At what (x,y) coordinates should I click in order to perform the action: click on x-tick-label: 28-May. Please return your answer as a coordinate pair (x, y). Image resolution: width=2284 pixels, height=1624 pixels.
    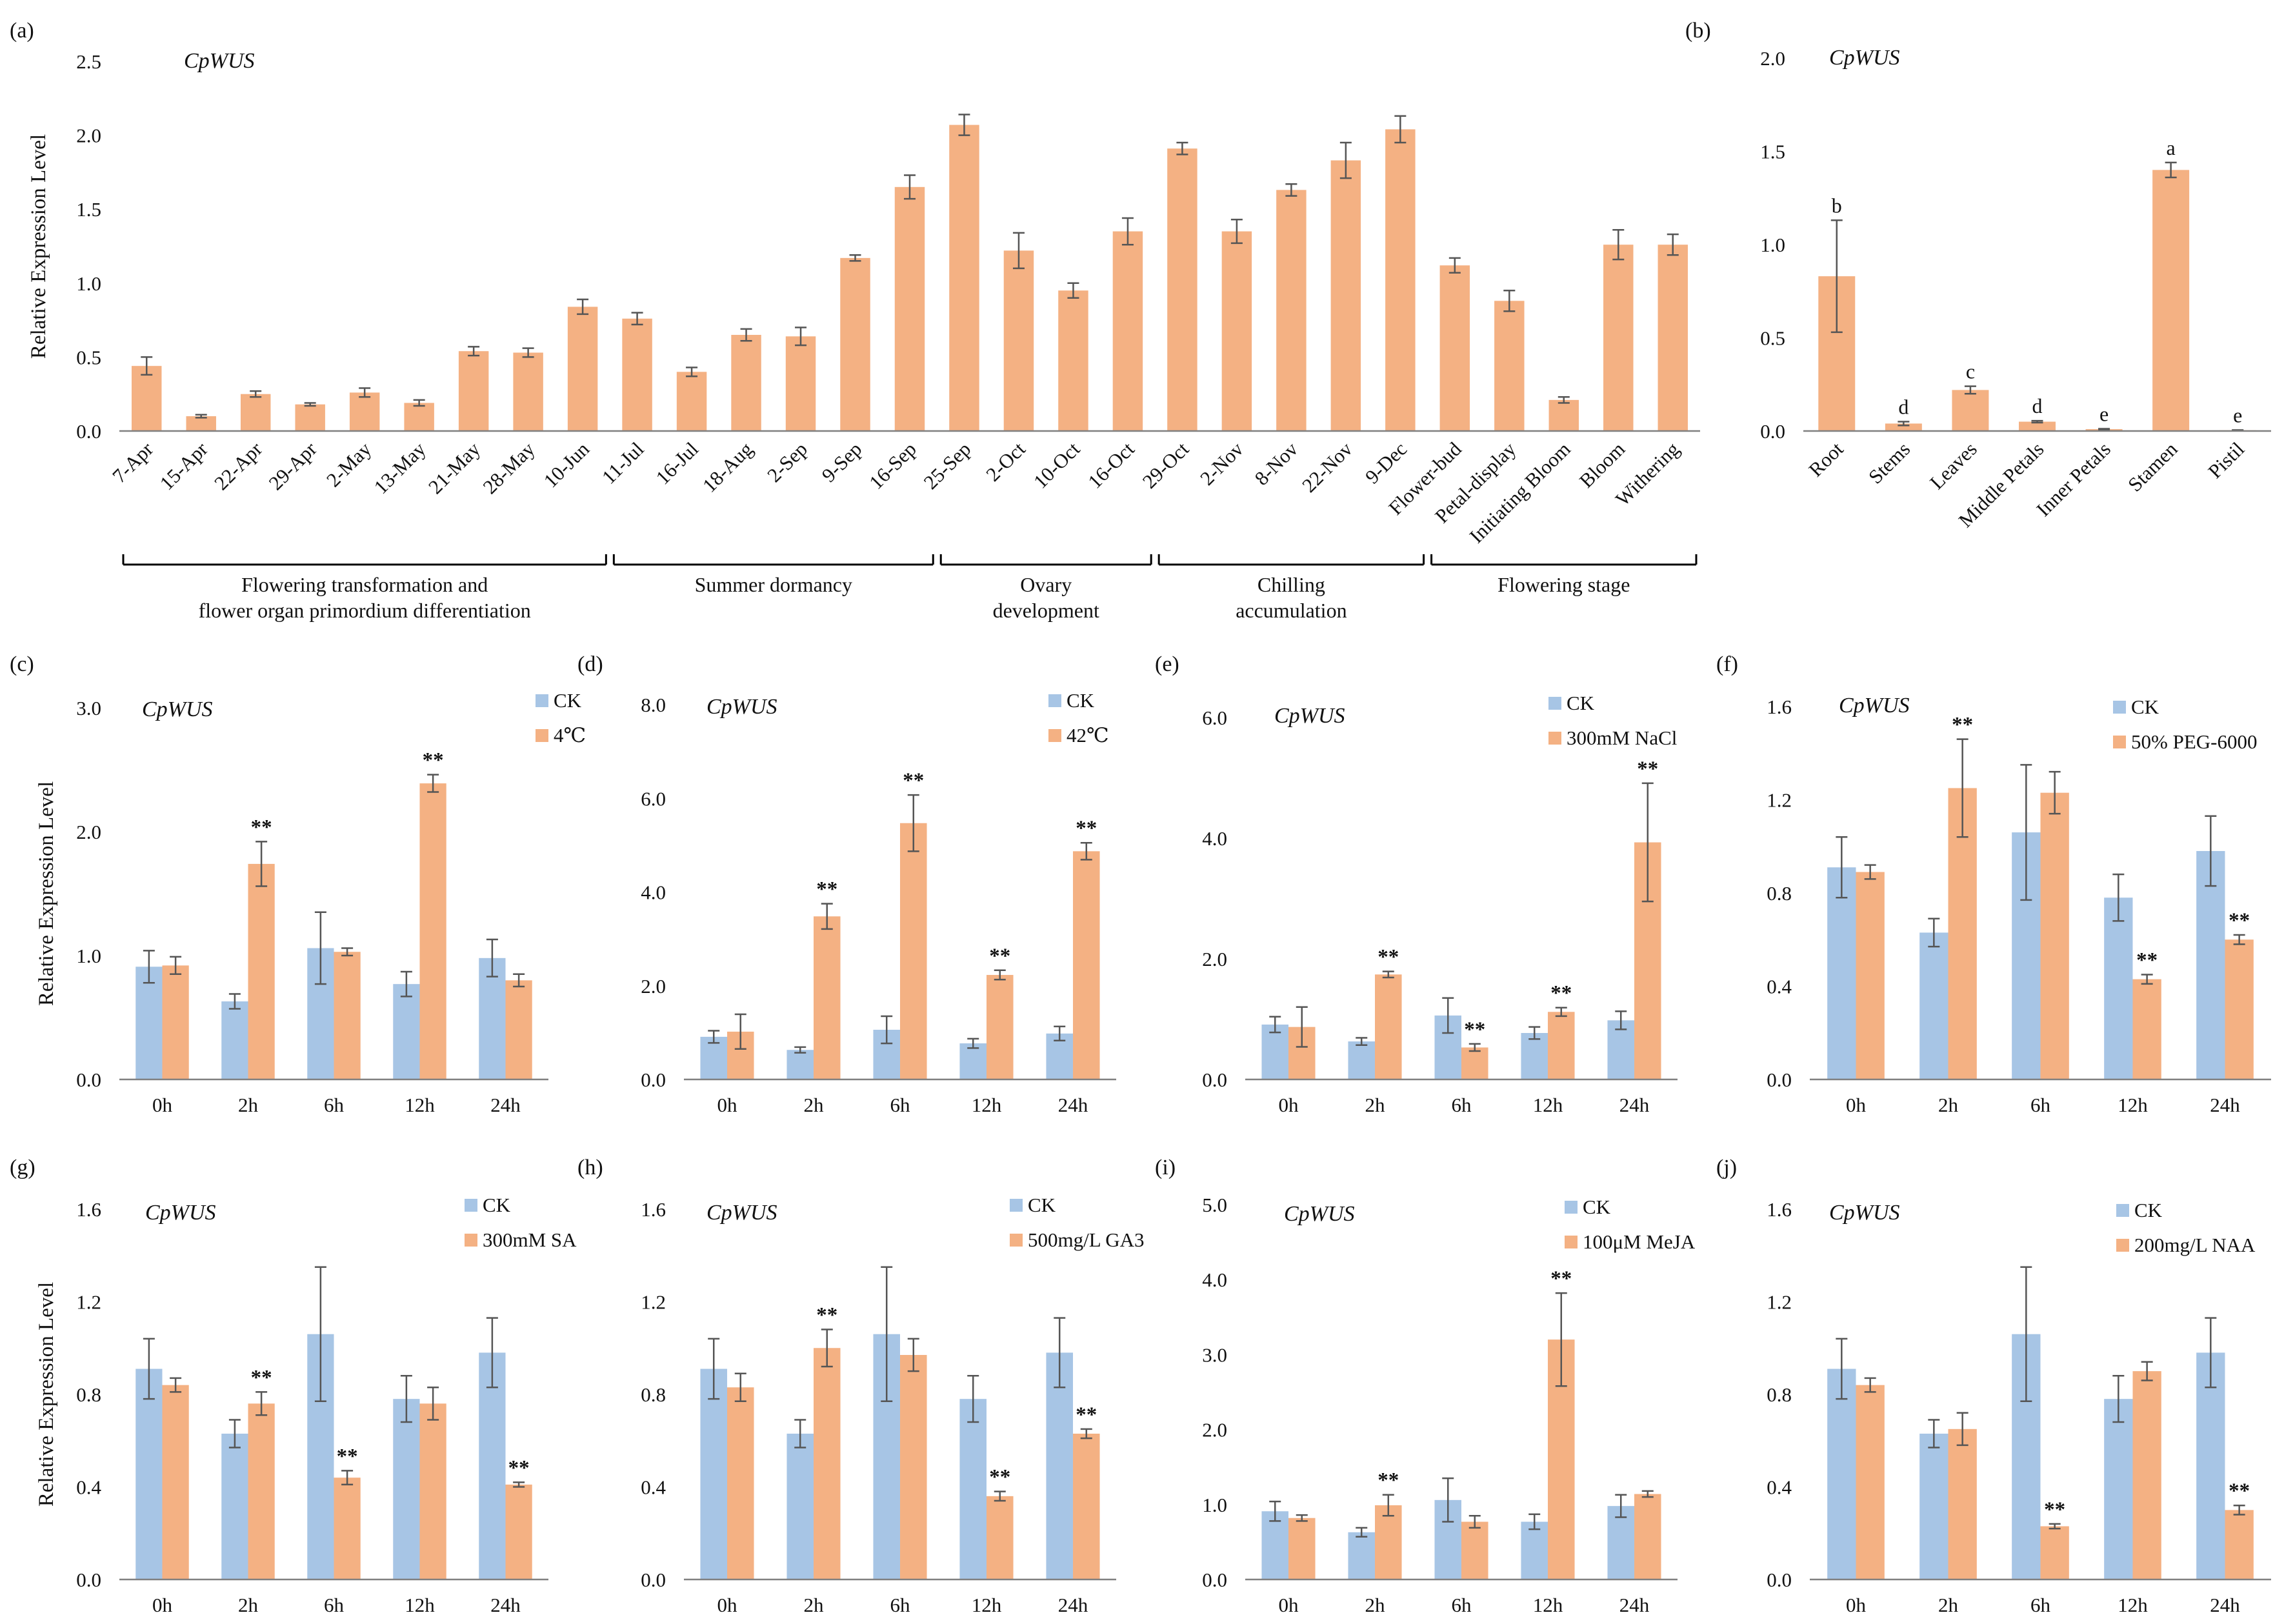
    Looking at the image, I should click on (508, 468).